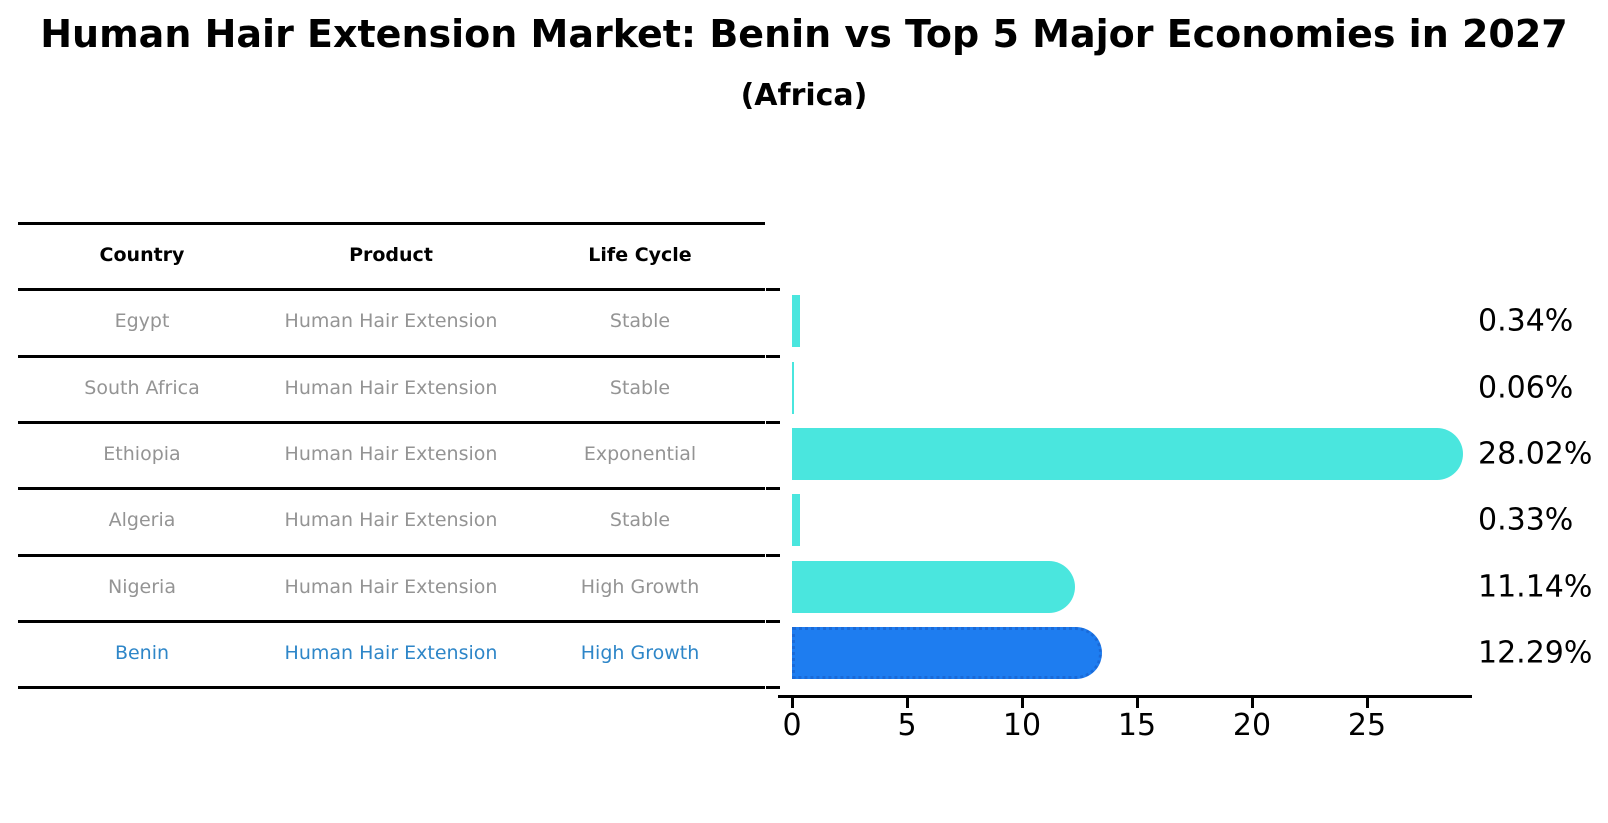  What do you see at coordinates (1535, 454) in the screenshot?
I see `value-label: 28.02%` at bounding box center [1535, 454].